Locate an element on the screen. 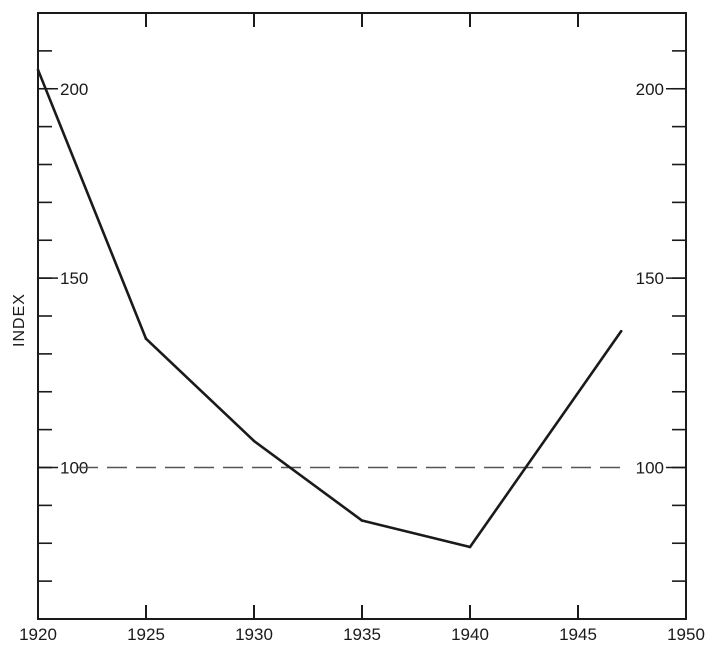  y-tick-label-left: 200 is located at coordinates (74, 89).